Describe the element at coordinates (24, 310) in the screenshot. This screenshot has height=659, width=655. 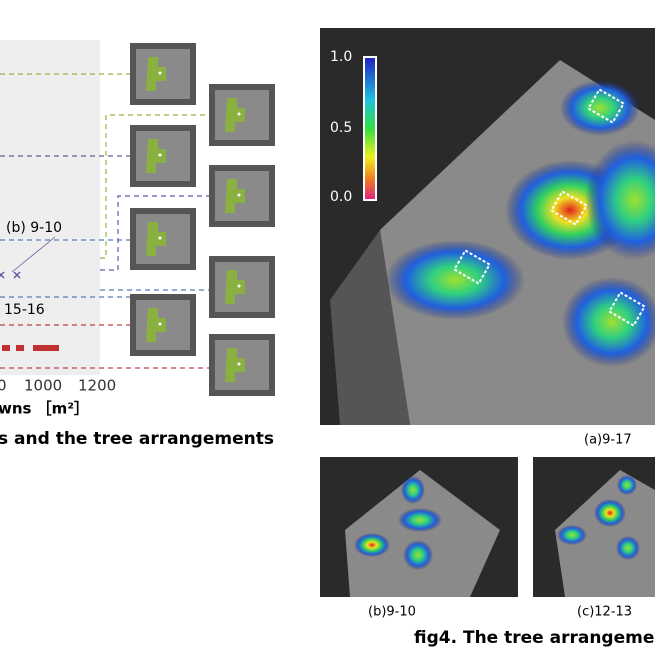
I see `annotation: 15-16` at that location.